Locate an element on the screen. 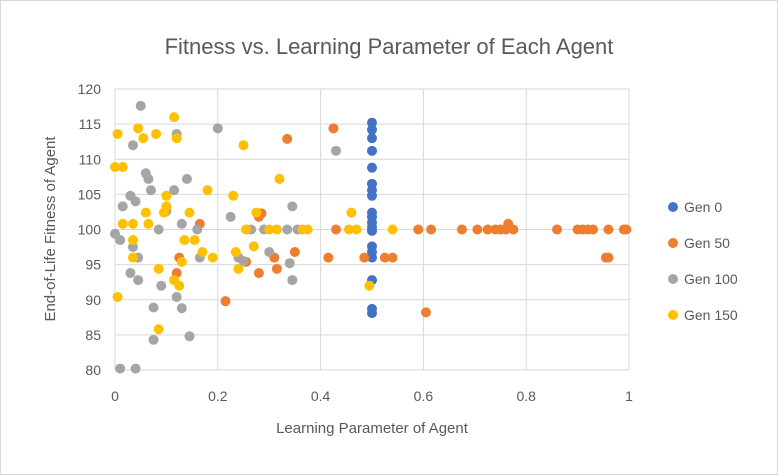  x-tick-label: 0.6 is located at coordinates (424, 396).